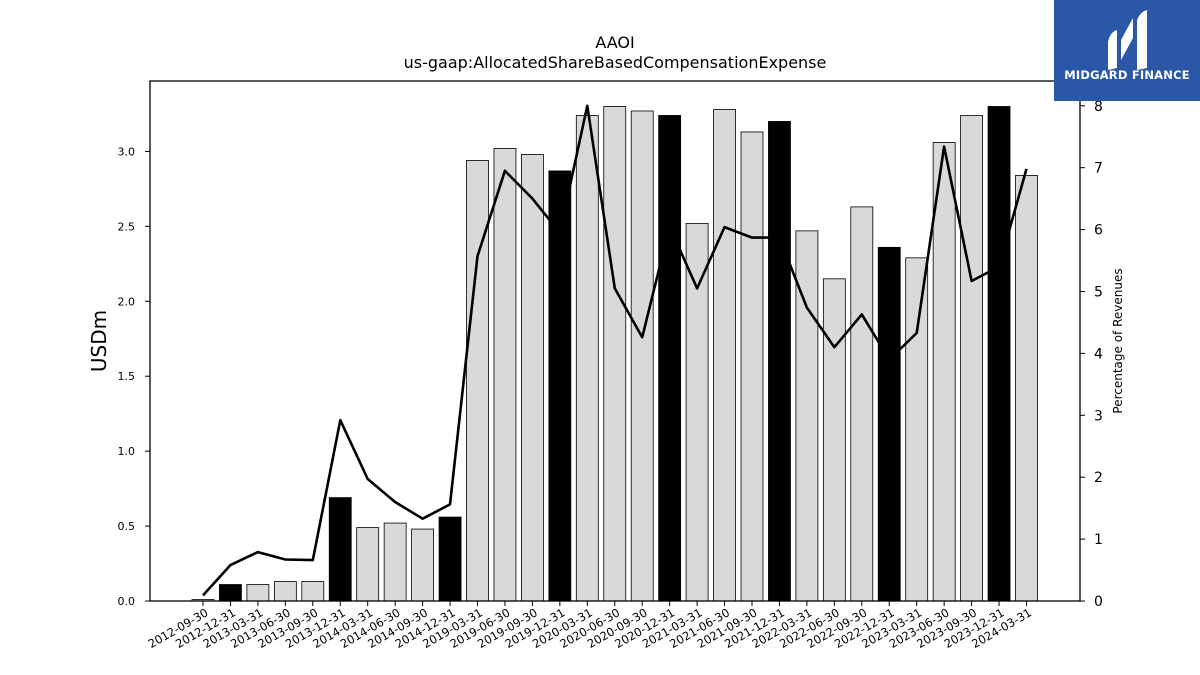 This screenshot has height=675, width=1200. Describe the element at coordinates (127, 601) in the screenshot. I see `y-tick-label: 0.0` at that location.